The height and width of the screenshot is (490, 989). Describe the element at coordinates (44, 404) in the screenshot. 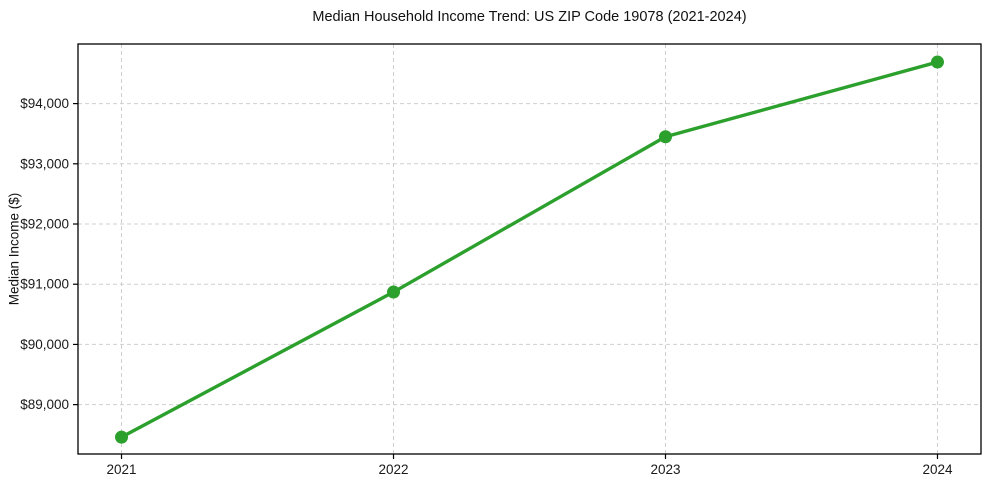

I see `y-tick-label: $89,000` at that location.